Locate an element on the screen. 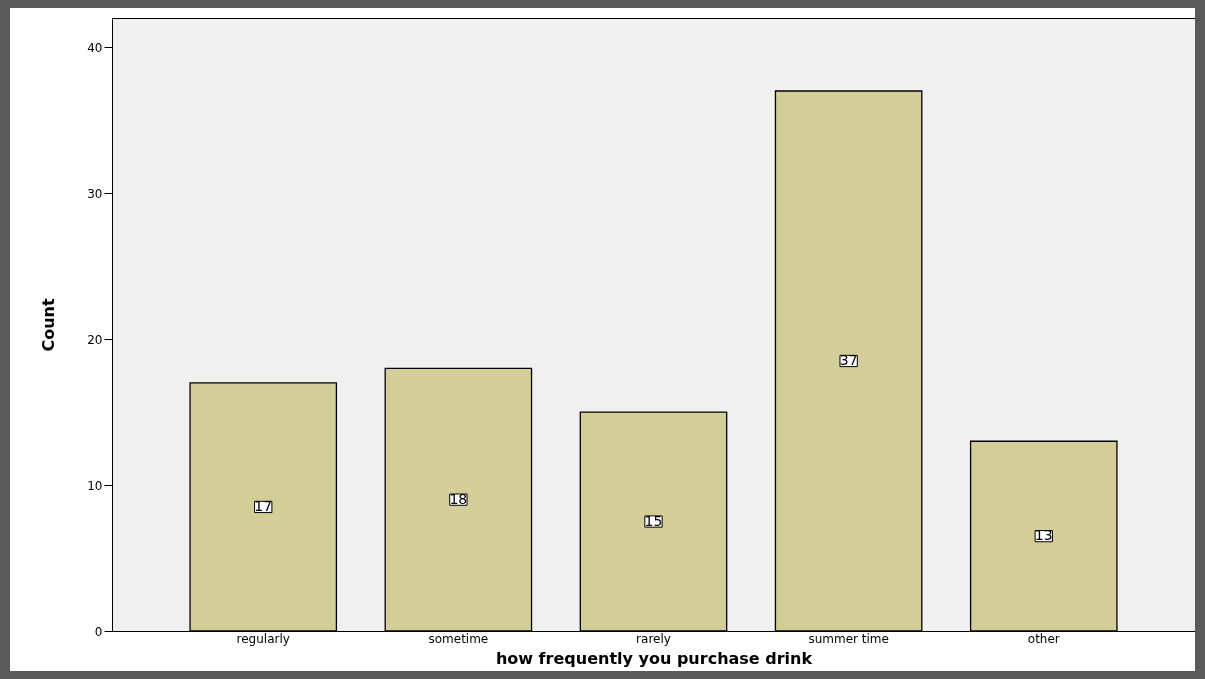  x-tick-label: regularly is located at coordinates (263, 638).